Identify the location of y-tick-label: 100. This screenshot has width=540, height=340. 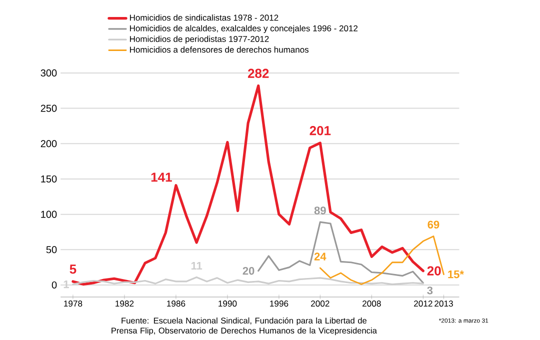
(49, 214).